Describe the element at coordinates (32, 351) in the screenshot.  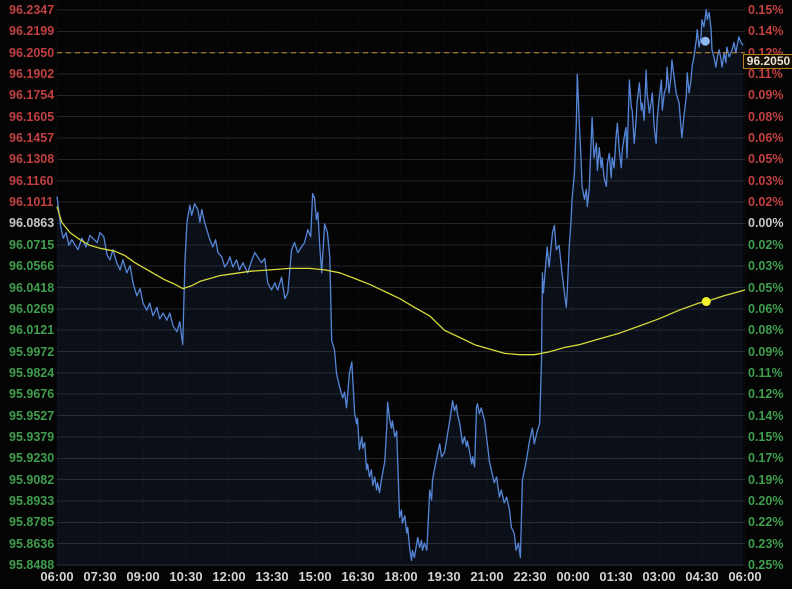
I see `price-axis-label: 95.9972` at that location.